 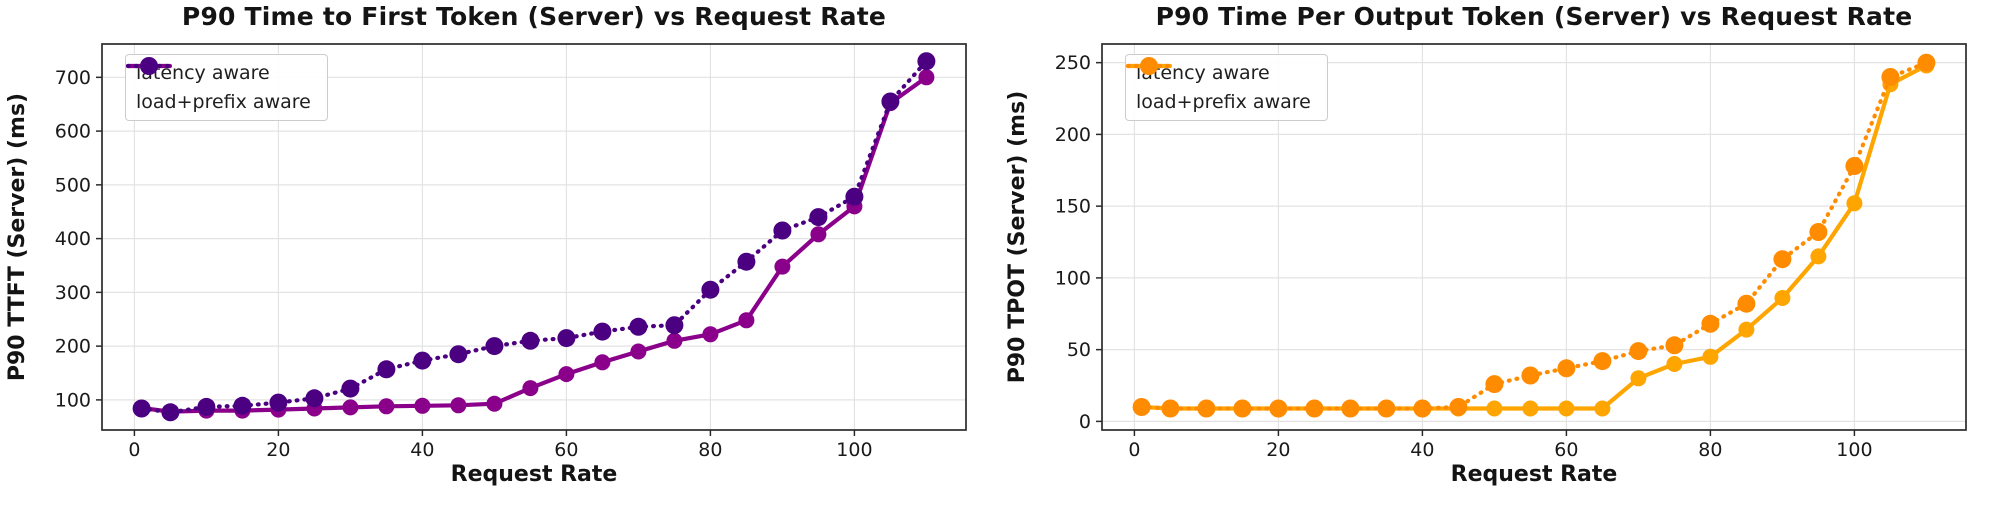 I want to click on y-tick-label: 150, so click(x=1073, y=207).